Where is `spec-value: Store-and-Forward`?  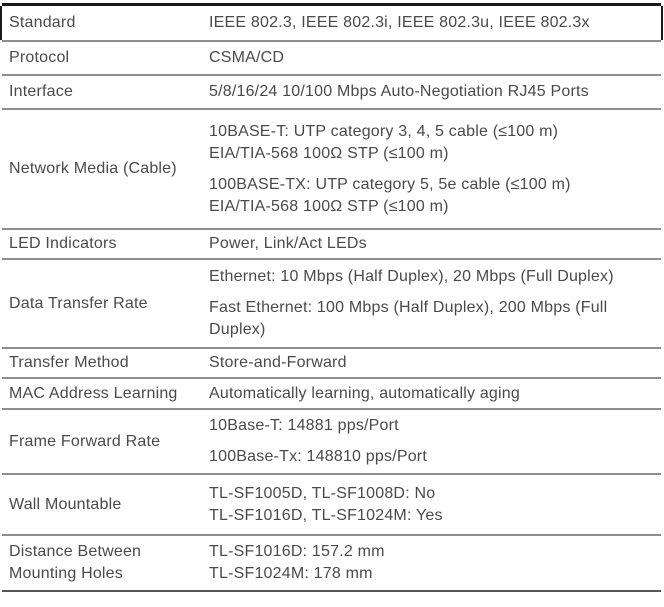 spec-value: Store-and-Forward is located at coordinates (435, 363).